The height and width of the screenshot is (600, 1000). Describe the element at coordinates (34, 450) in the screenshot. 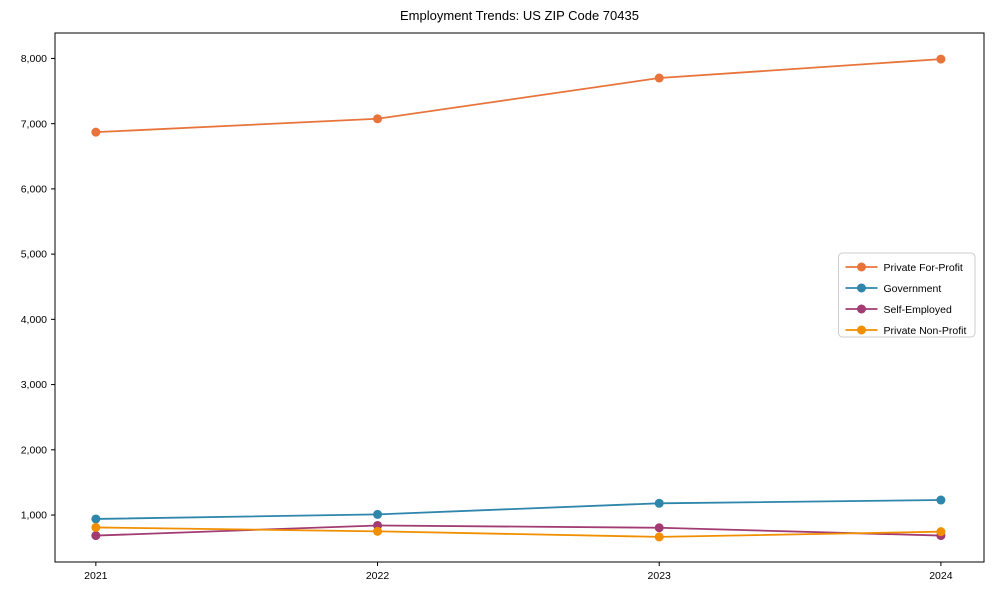

I see `y-tick-label: 2,000` at that location.